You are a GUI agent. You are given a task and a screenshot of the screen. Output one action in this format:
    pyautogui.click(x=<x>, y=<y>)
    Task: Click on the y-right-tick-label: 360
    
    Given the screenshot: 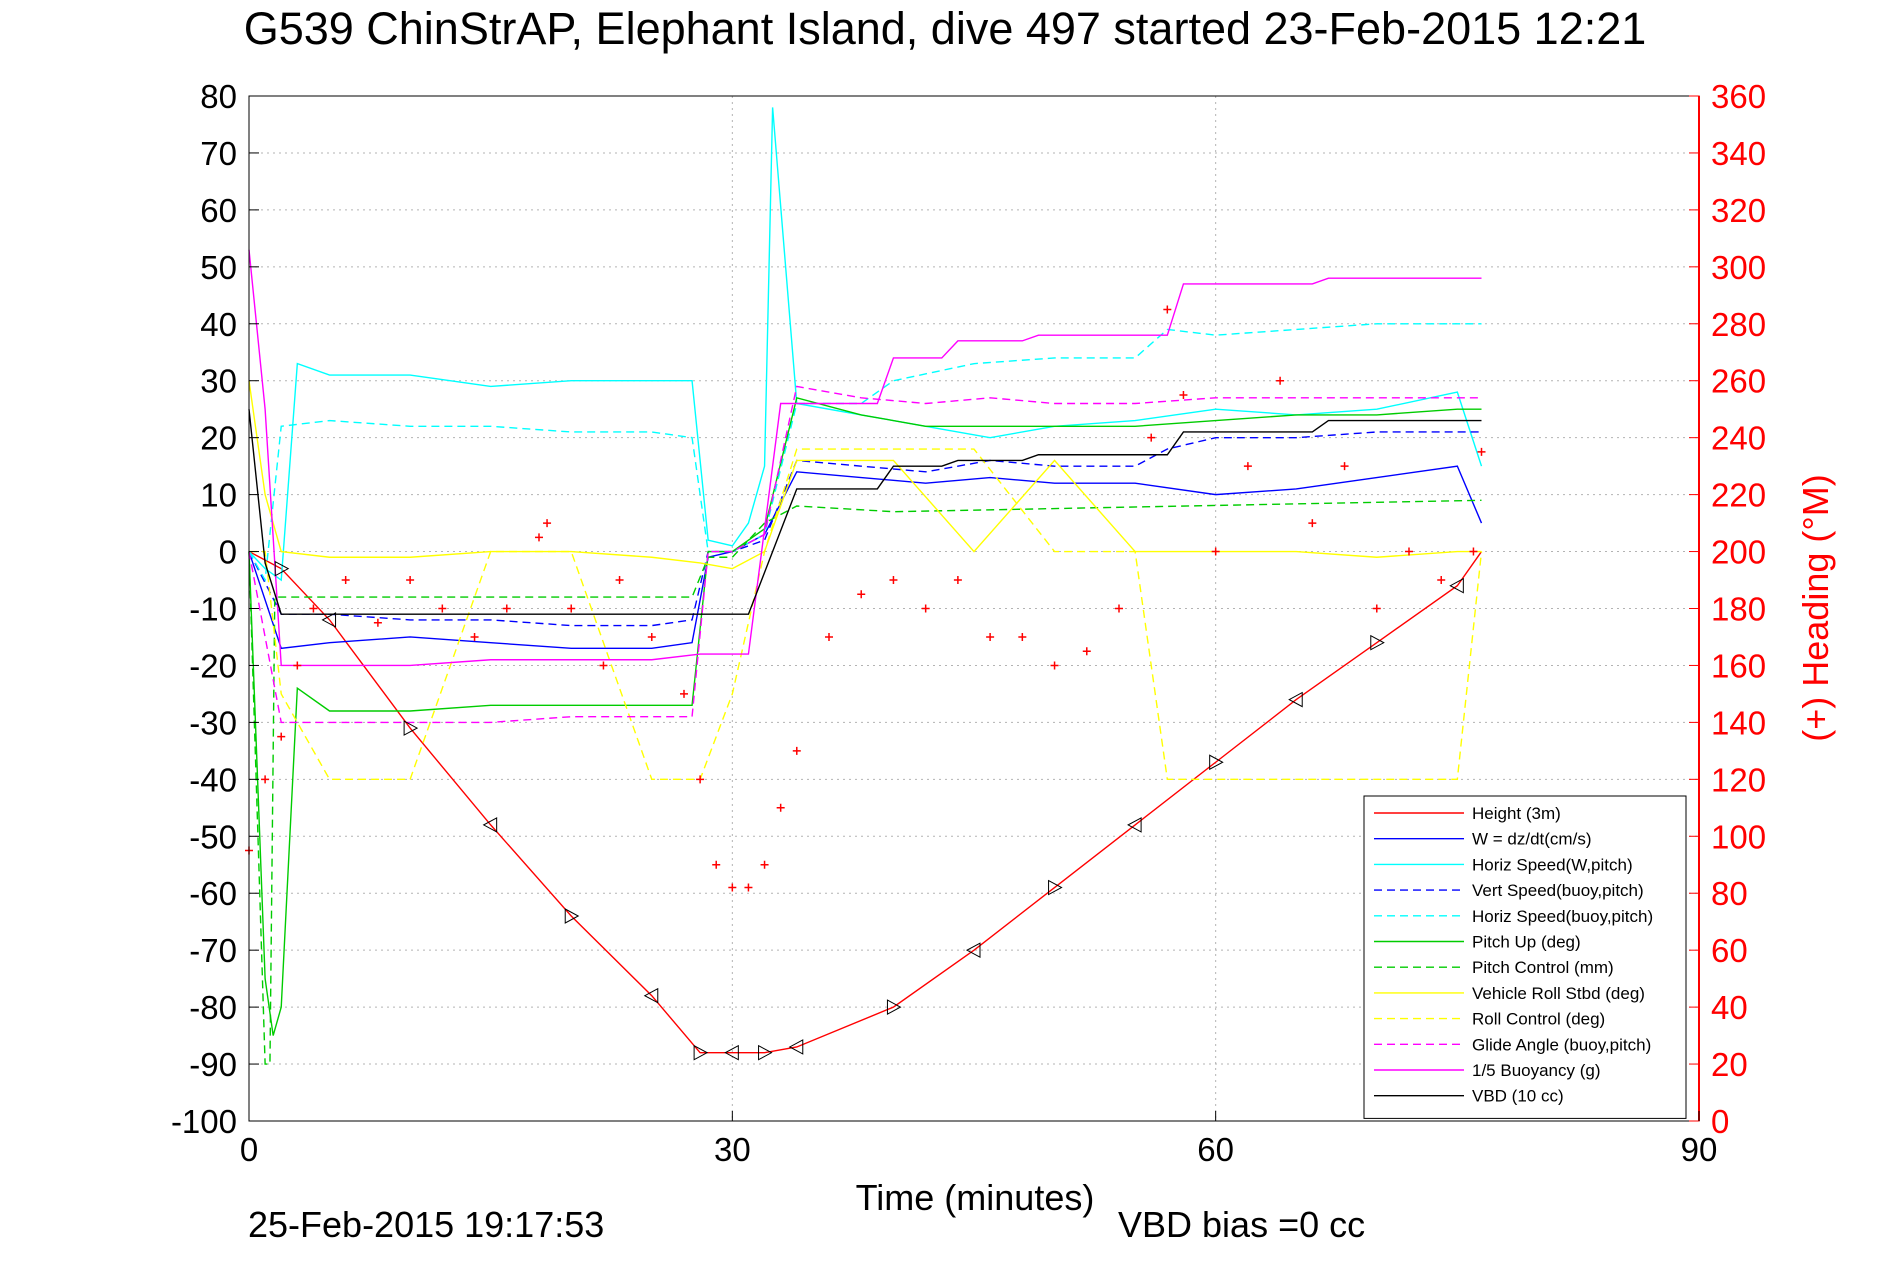 What is the action you would take?
    pyautogui.click(x=1738, y=96)
    